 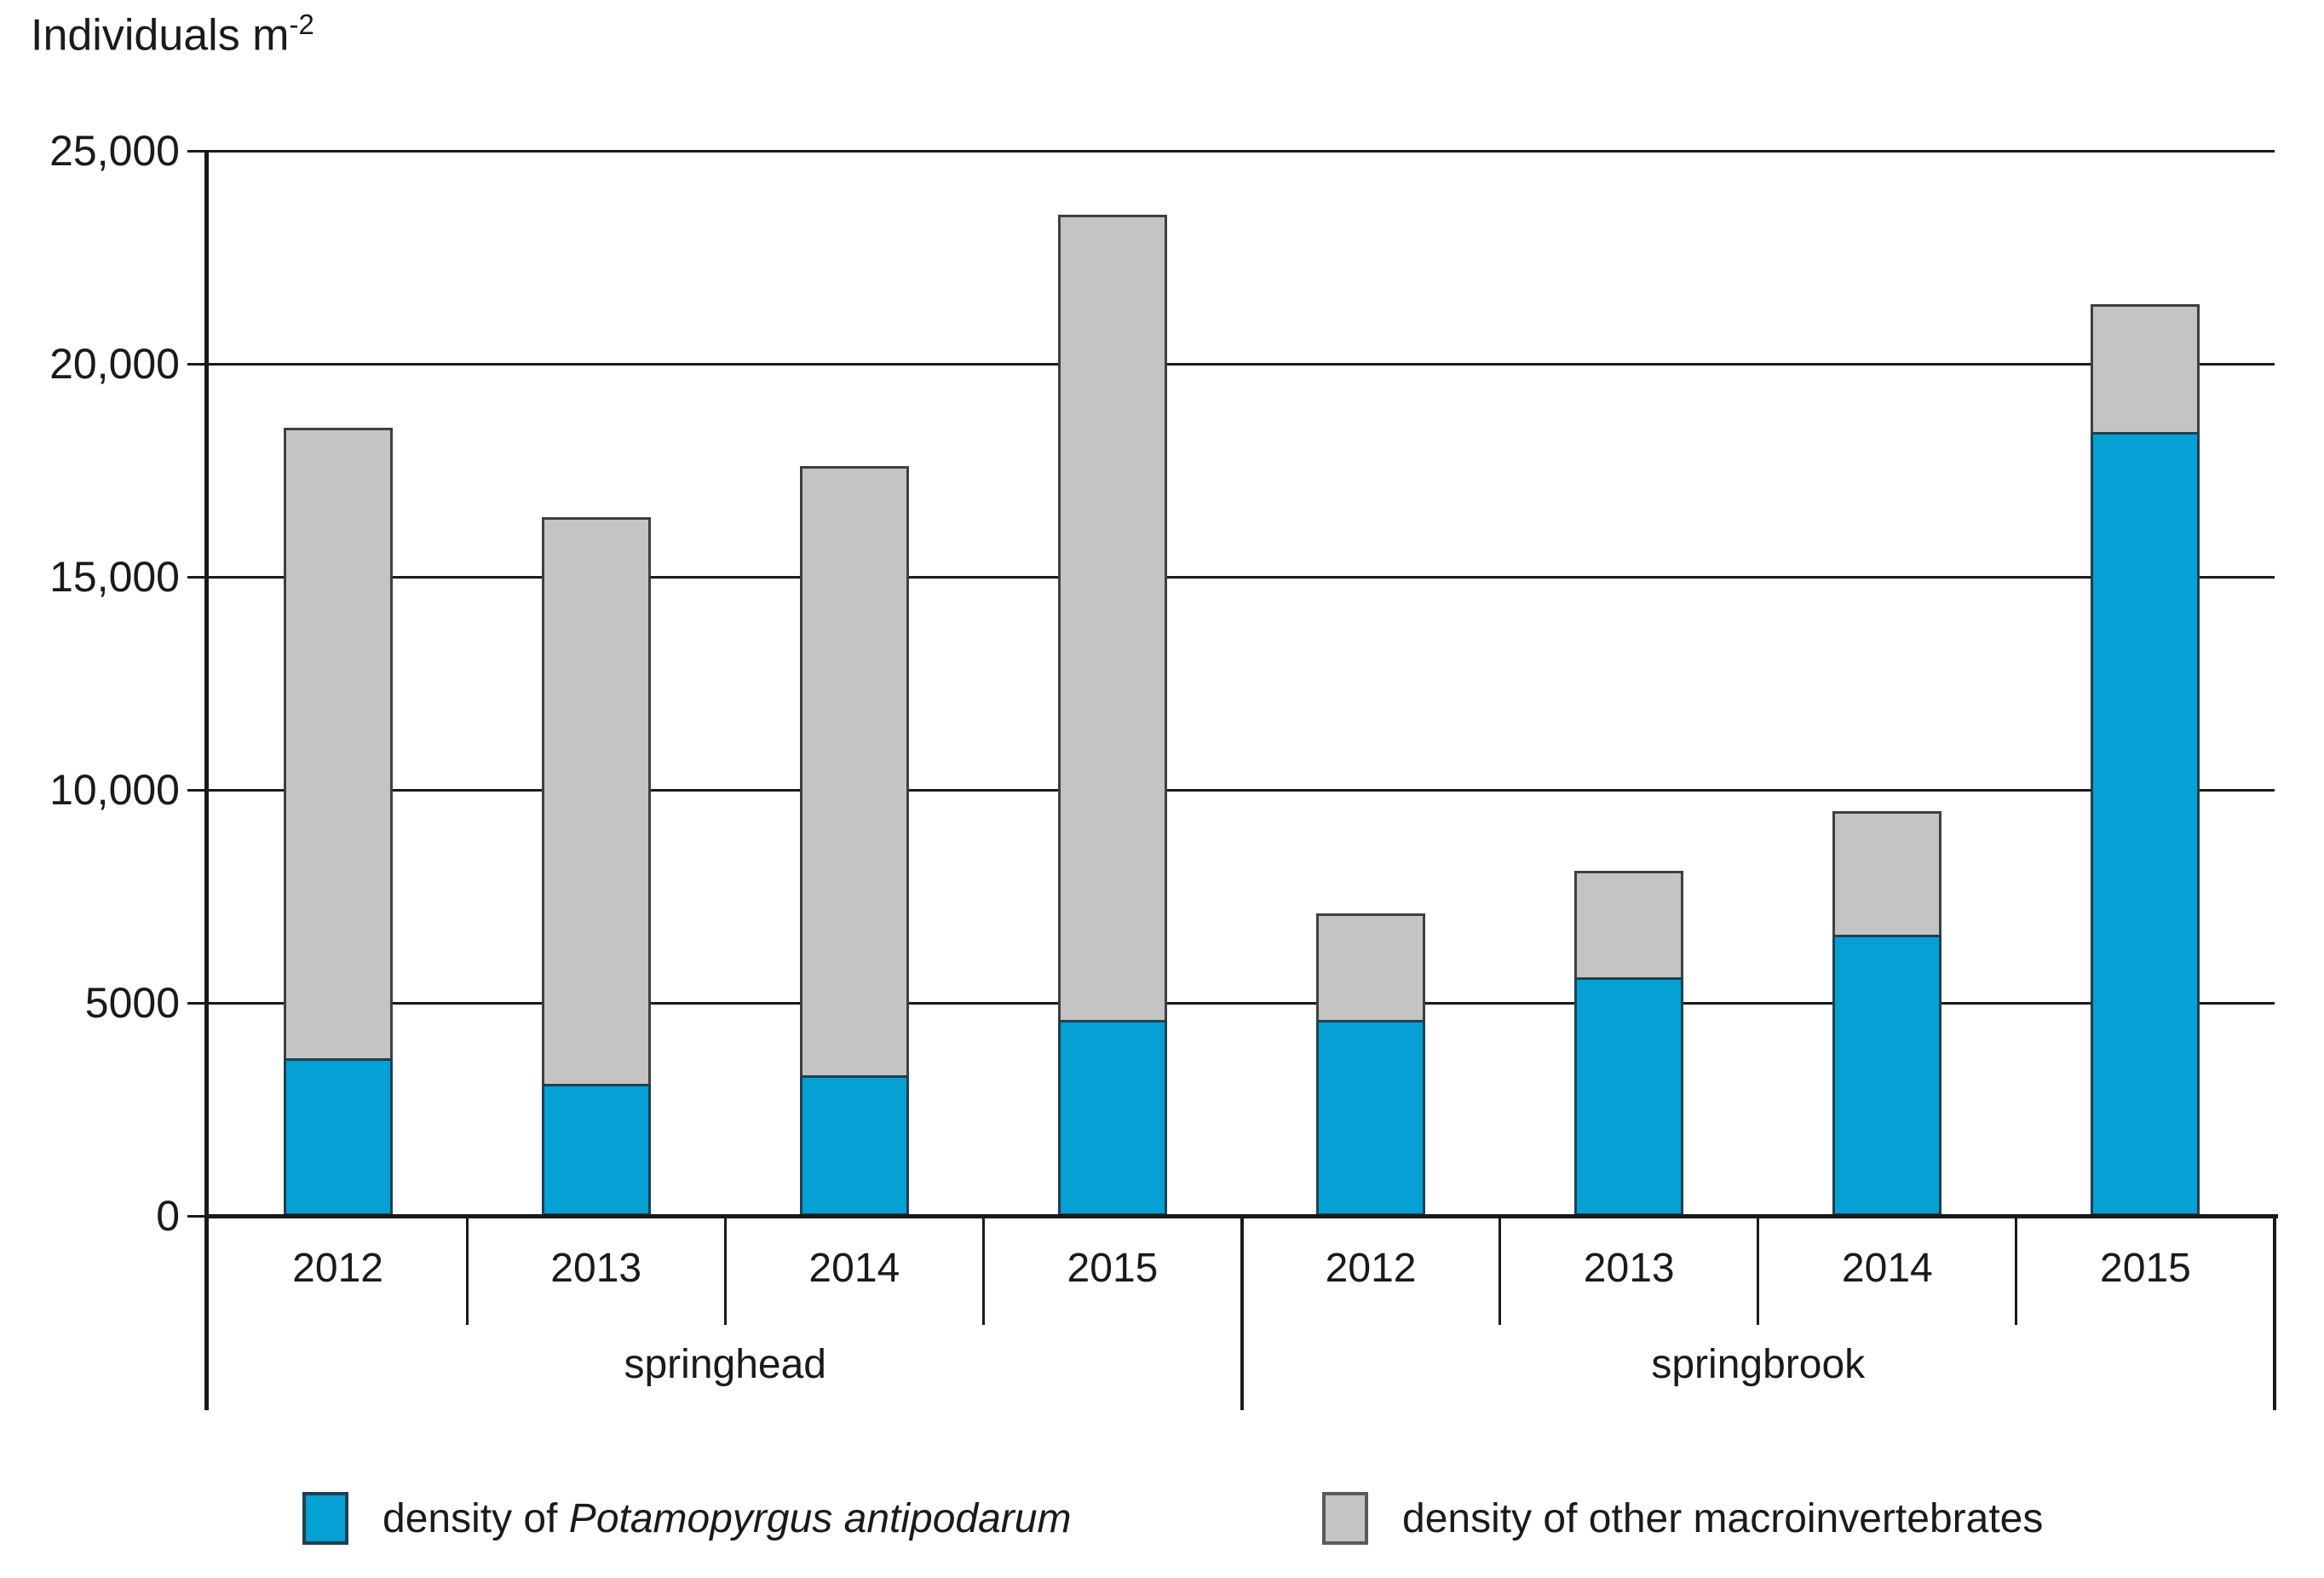 I want to click on bar-segment-other-springhead-2013, so click(x=596, y=800).